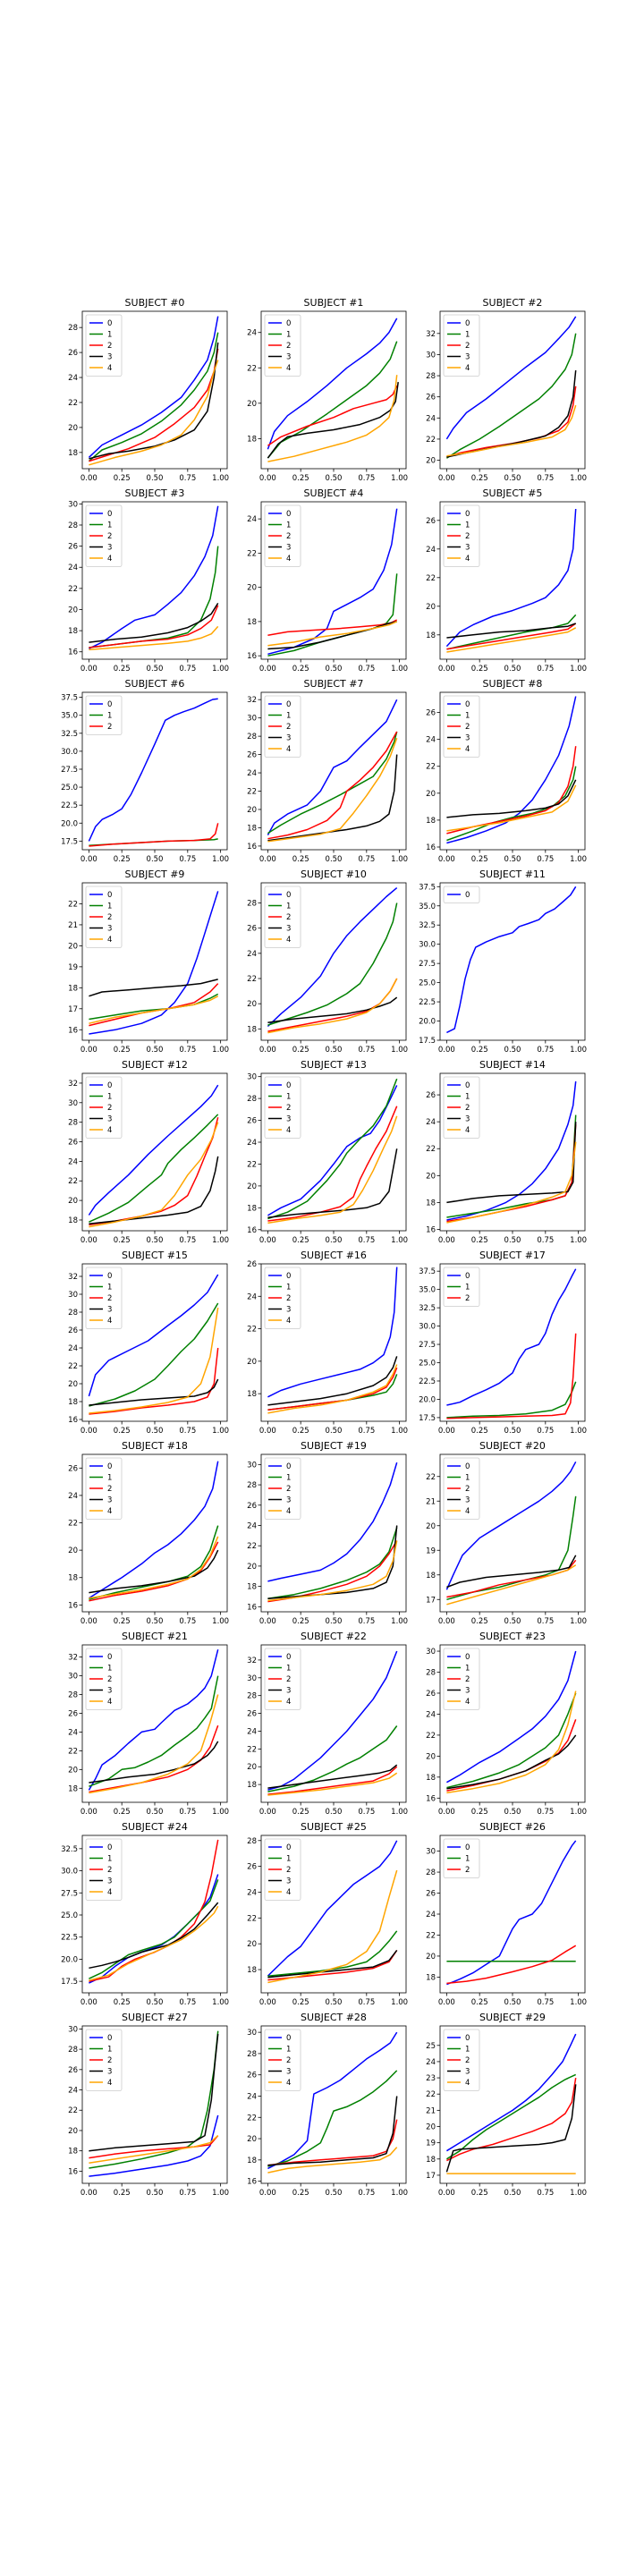 This screenshot has width=644, height=2576. I want to click on y-tick-label: 25.0, so click(69, 1915).